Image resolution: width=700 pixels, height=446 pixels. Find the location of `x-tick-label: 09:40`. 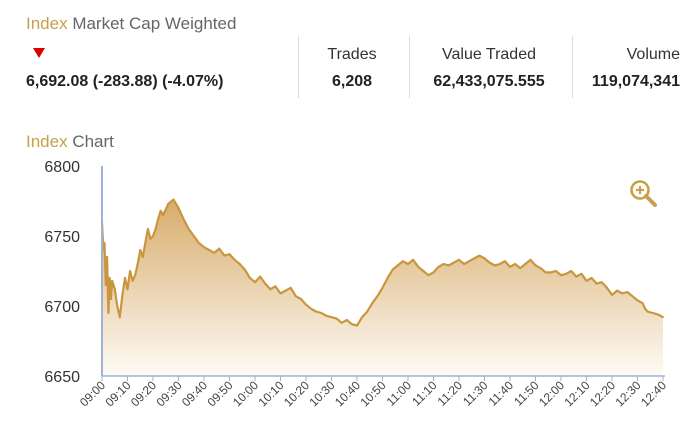

x-tick-label: 09:40 is located at coordinates (194, 393).